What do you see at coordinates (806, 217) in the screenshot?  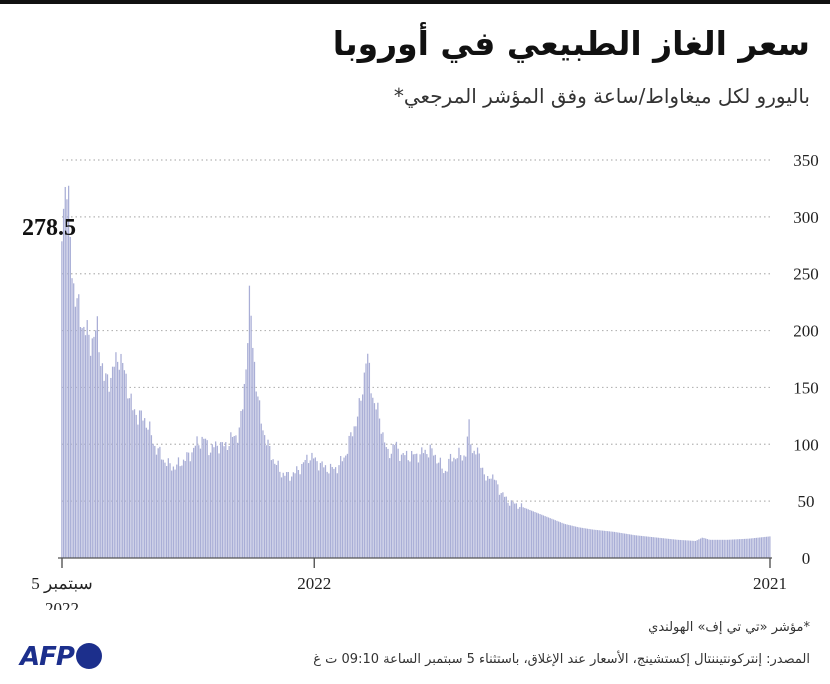 I see `y-tick-label: 300` at bounding box center [806, 217].